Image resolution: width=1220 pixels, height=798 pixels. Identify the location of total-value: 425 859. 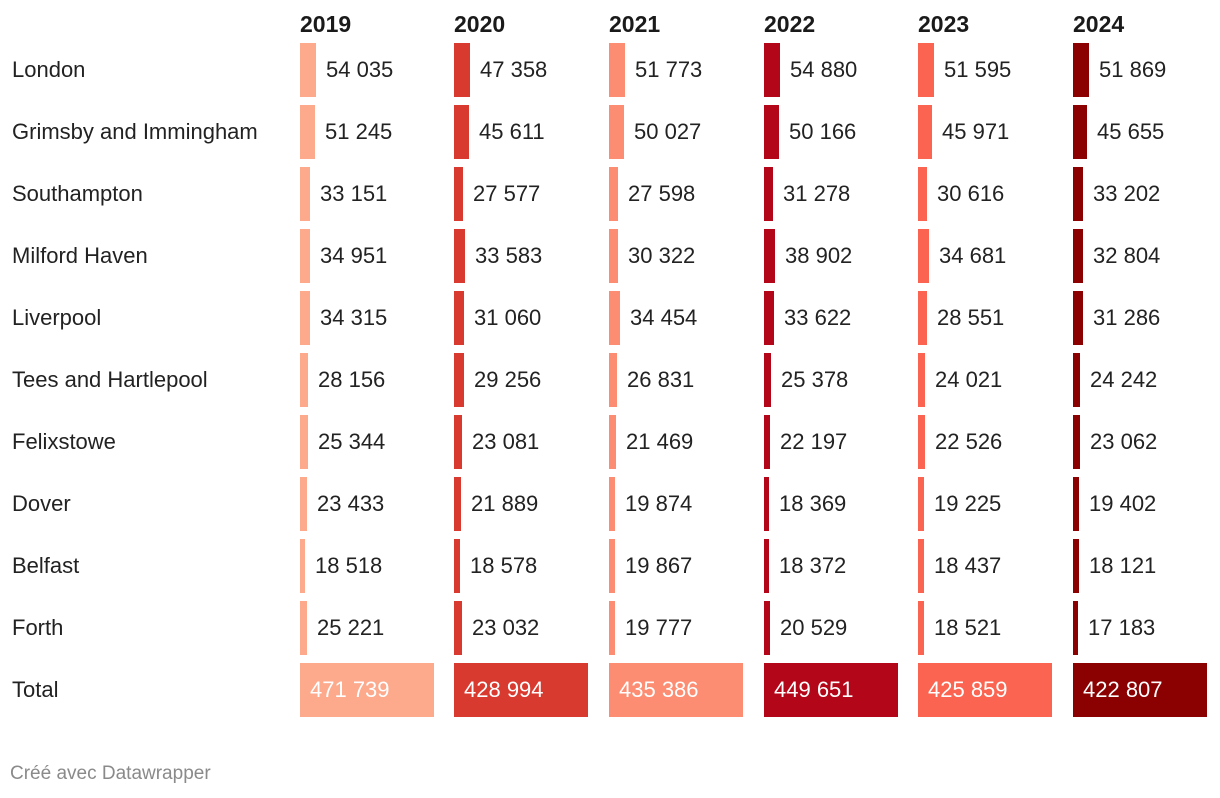
(968, 689).